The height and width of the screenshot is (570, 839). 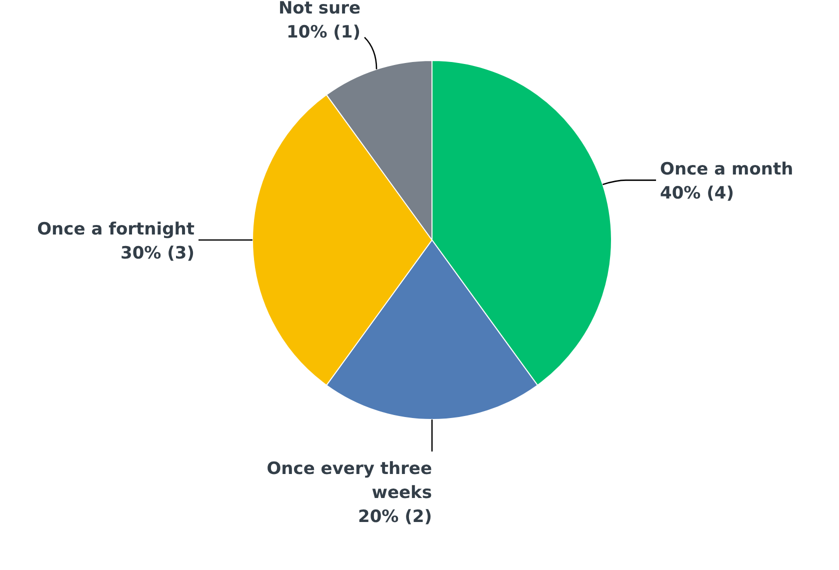 I want to click on data-label: 30% (3), so click(x=157, y=253).